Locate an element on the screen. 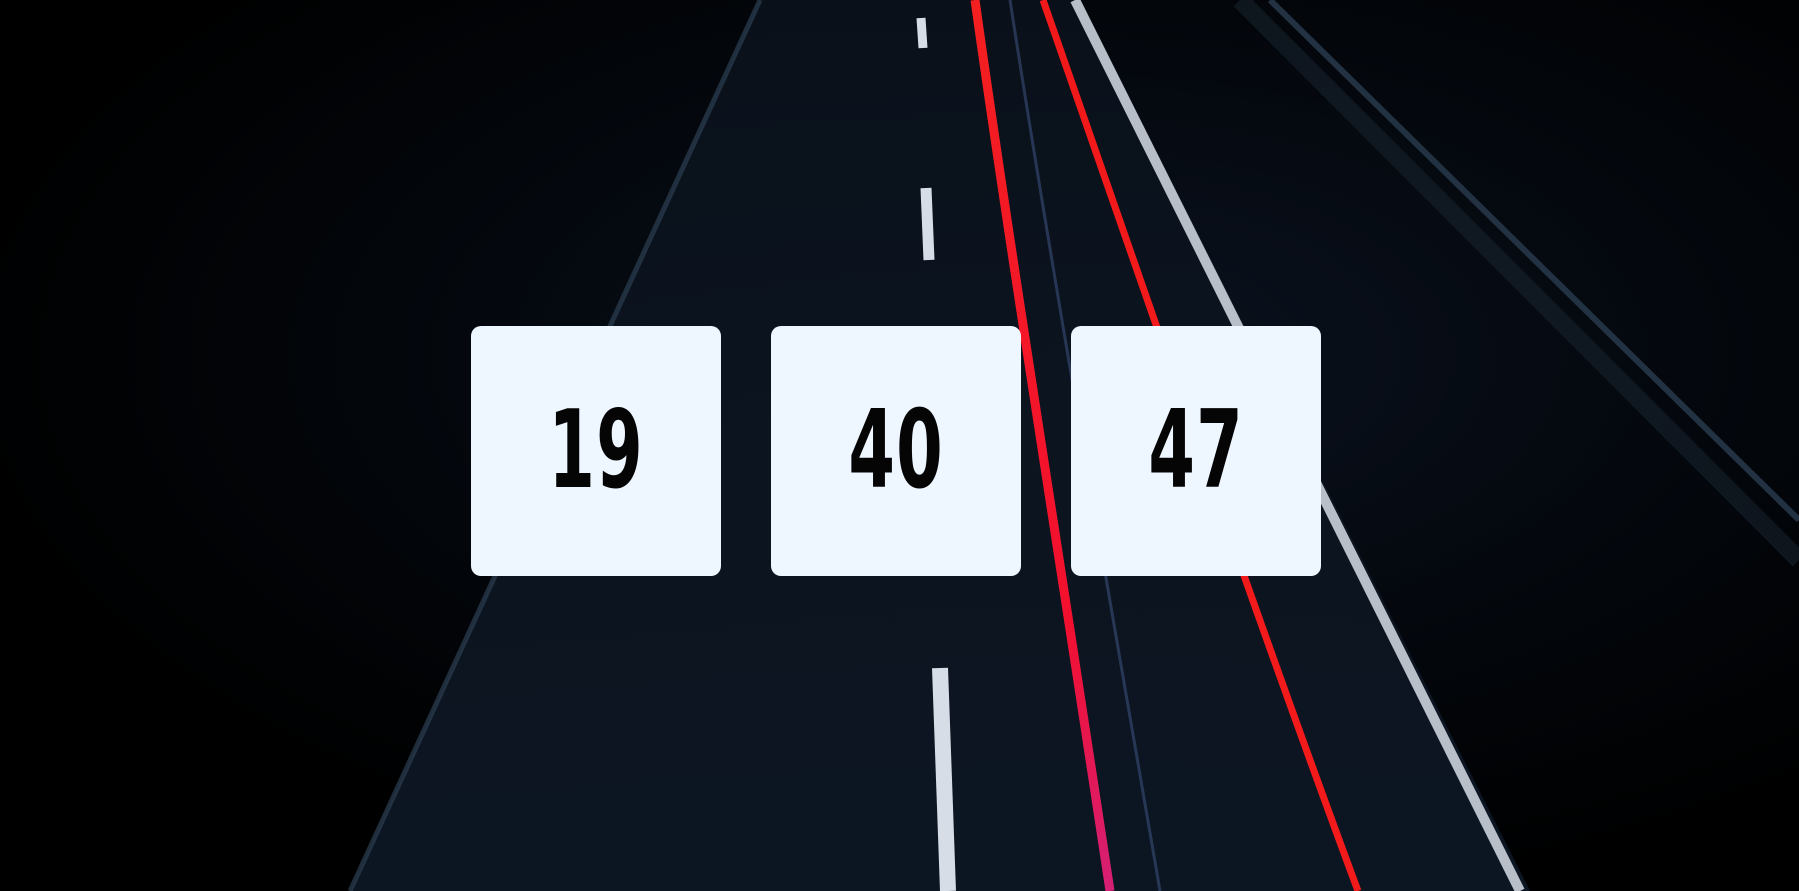 The height and width of the screenshot is (891, 1799). minutes-tile: 40 is located at coordinates (896, 451).